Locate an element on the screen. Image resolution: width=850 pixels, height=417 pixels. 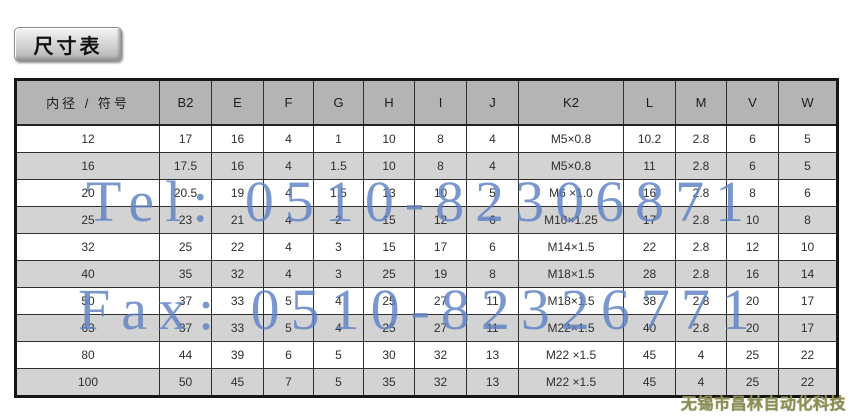
table-cell: 45 is located at coordinates (649, 382).